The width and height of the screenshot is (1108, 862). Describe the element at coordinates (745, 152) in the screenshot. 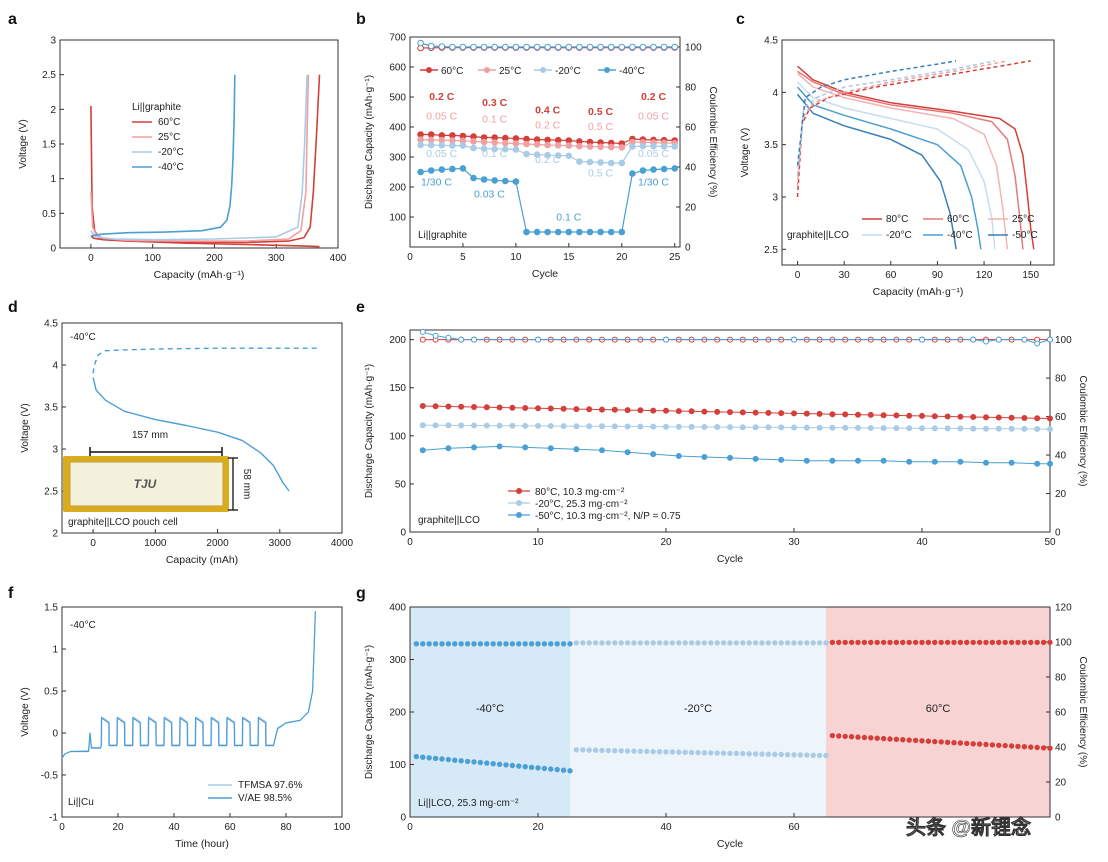

I see `y-axis-label: Voltage (V)` at that location.